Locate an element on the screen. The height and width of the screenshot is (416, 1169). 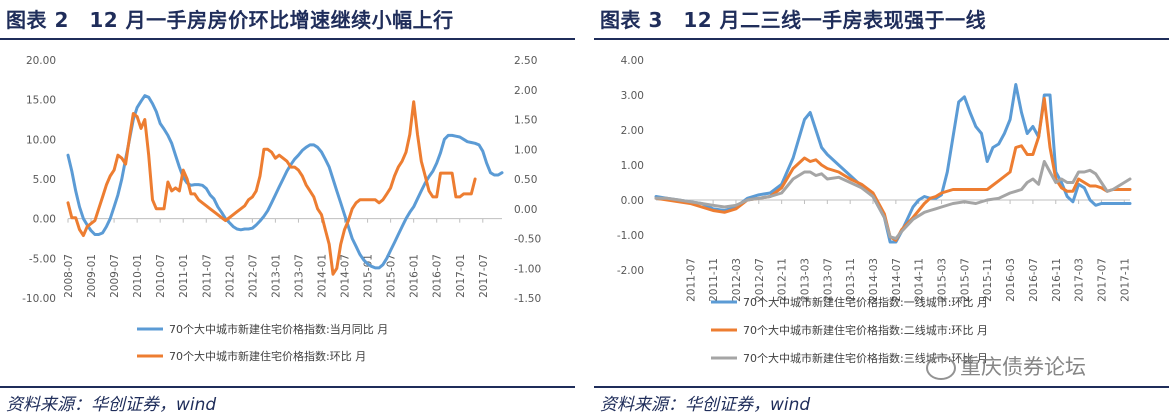
x-tick-label: 2012-01 is located at coordinates (230, 276).